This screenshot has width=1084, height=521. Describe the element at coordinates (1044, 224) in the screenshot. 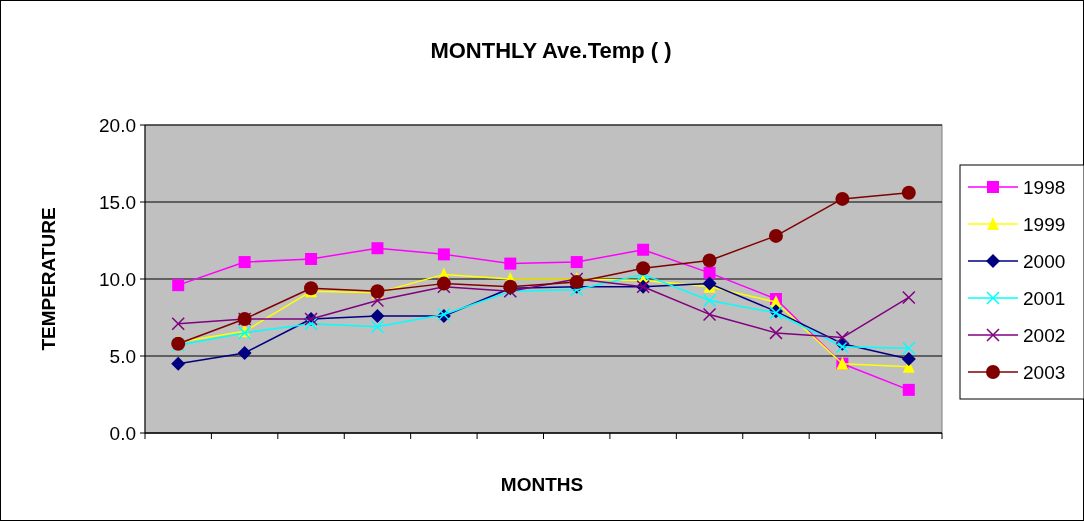

I see `legend-label: 1999` at that location.